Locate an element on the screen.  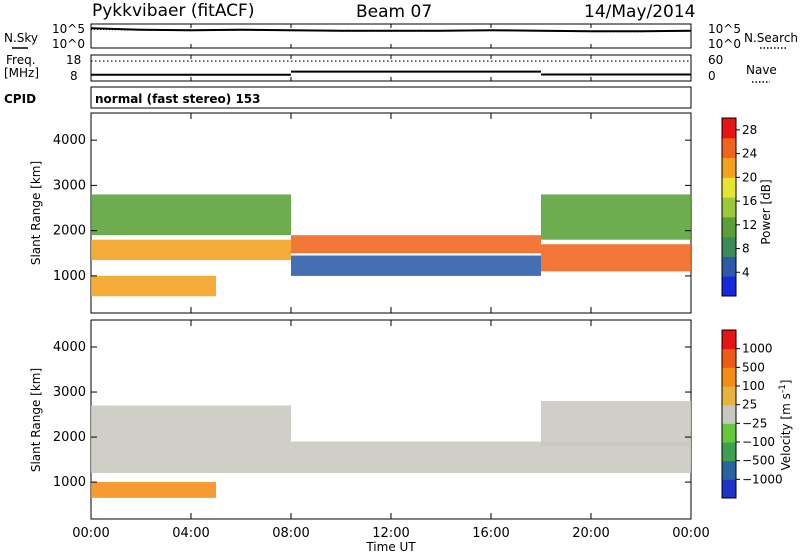
x-tick-label-4: 16:00 is located at coordinates (490, 533).